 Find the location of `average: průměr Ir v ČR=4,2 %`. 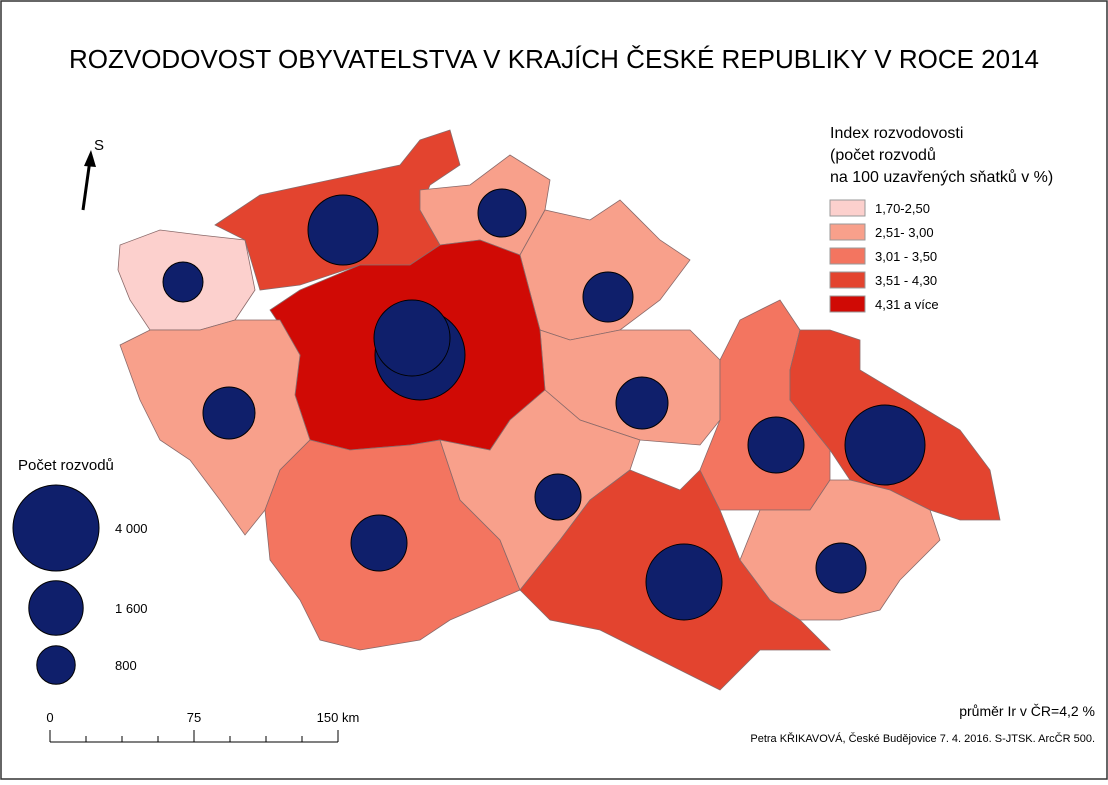

average: průměr Ir v ČR=4,2 % is located at coordinates (1027, 711).